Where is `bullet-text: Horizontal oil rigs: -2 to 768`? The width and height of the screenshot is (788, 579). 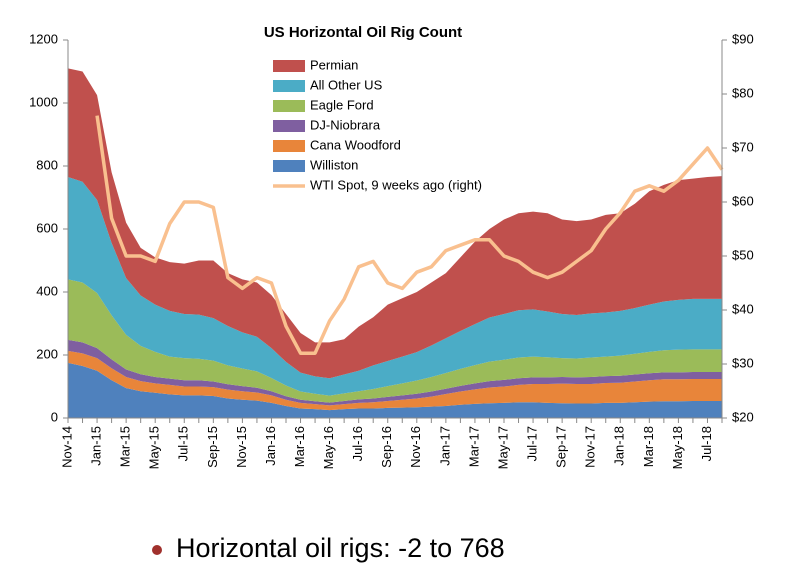 bullet-text: Horizontal oil rigs: -2 to 768 is located at coordinates (340, 548).